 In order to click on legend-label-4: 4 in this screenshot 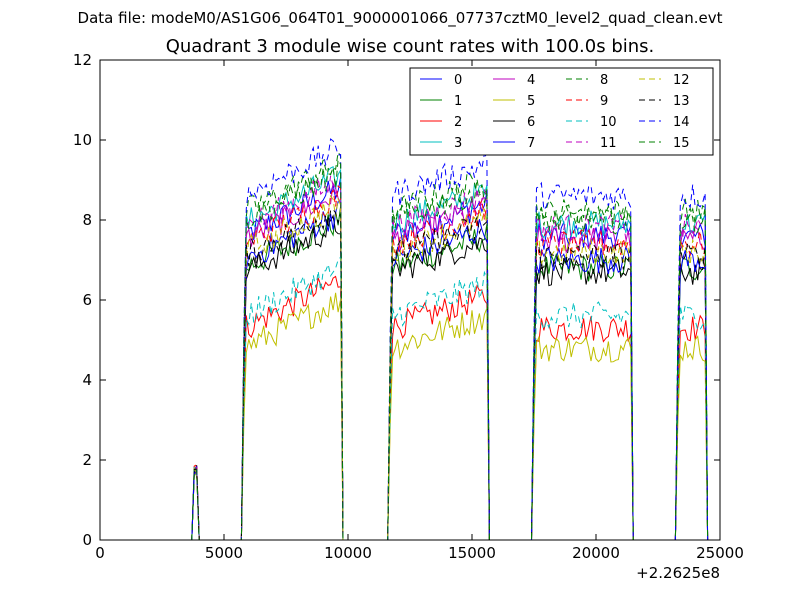, I will do `click(531, 80)`.